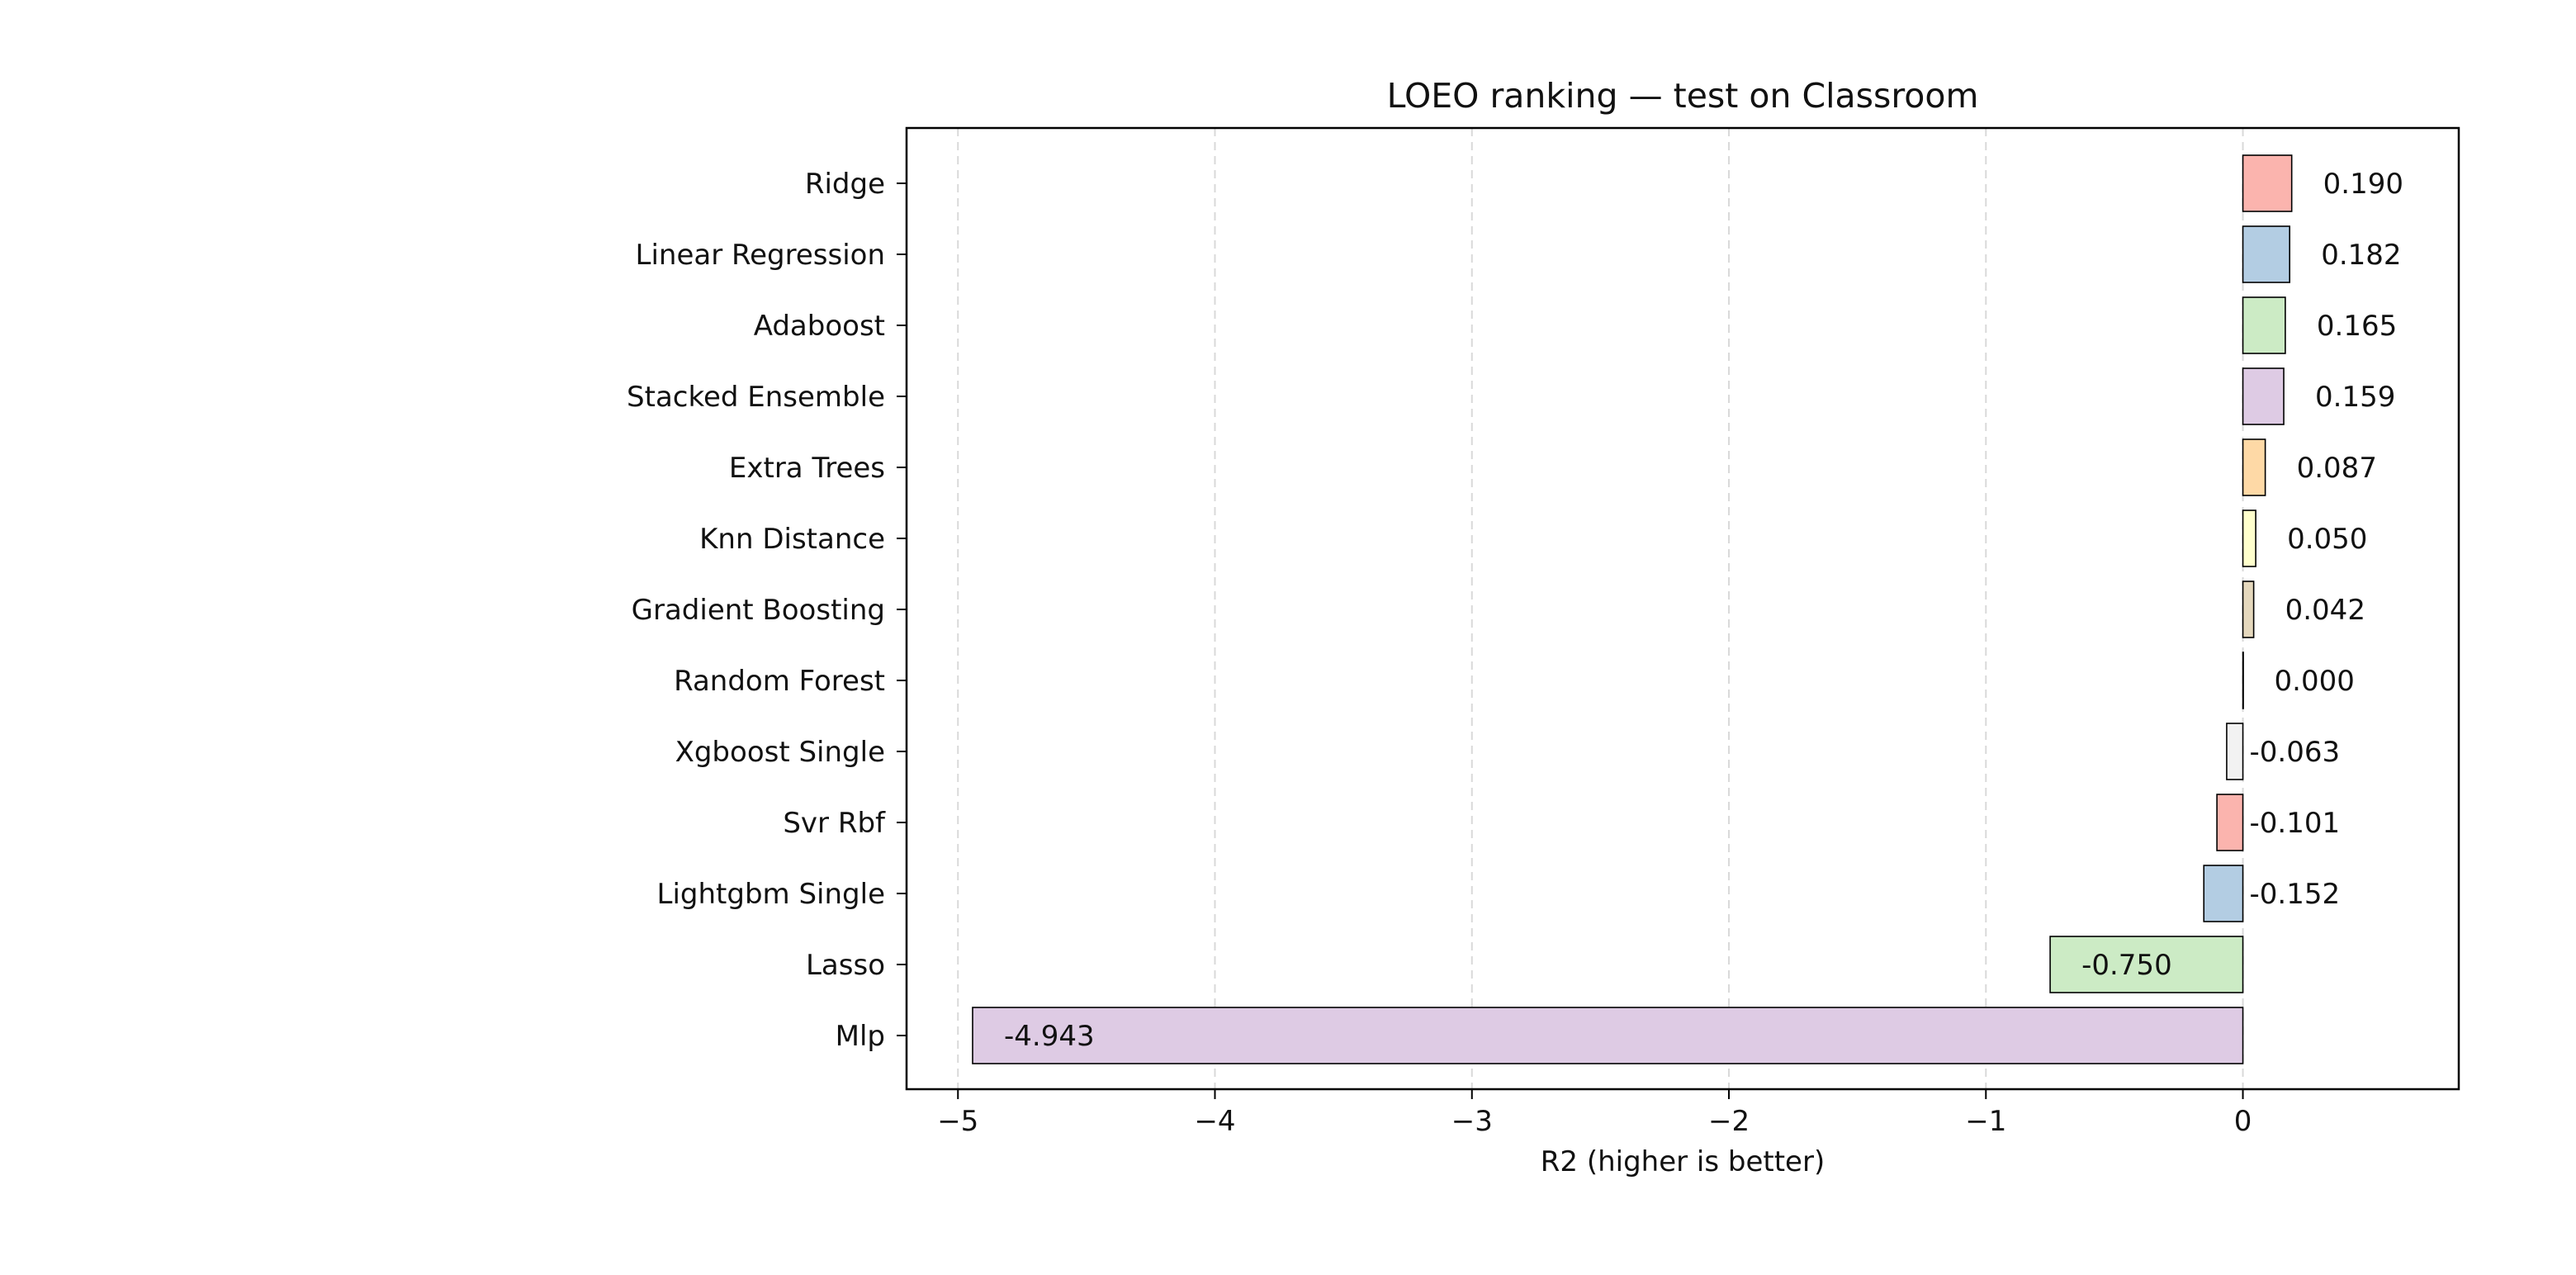 This screenshot has height=1275, width=2576. What do you see at coordinates (2325, 610) in the screenshot?
I see `bar-value-label: 0.042` at bounding box center [2325, 610].